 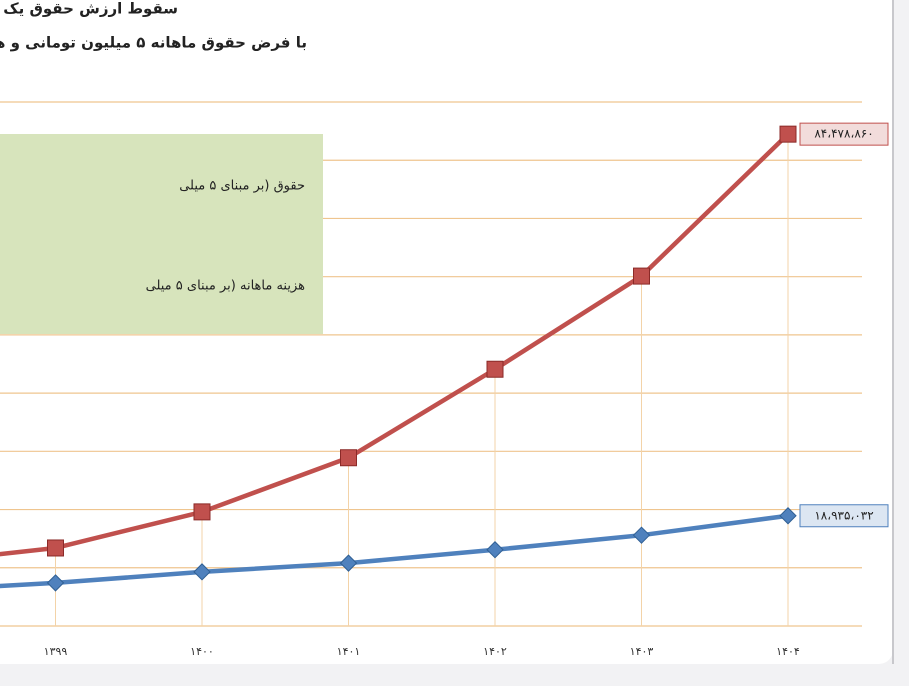 What do you see at coordinates (642, 651) in the screenshot?
I see `x-tick-label: ۱۴۰۳` at bounding box center [642, 651].